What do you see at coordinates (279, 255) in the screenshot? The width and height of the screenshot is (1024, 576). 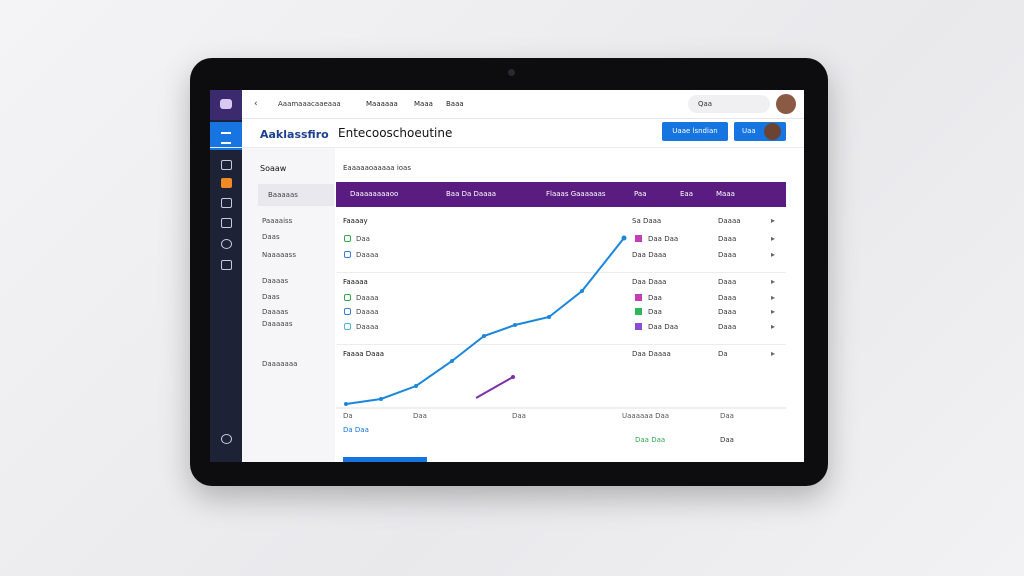 I see `side-item: Naaaaass` at bounding box center [279, 255].